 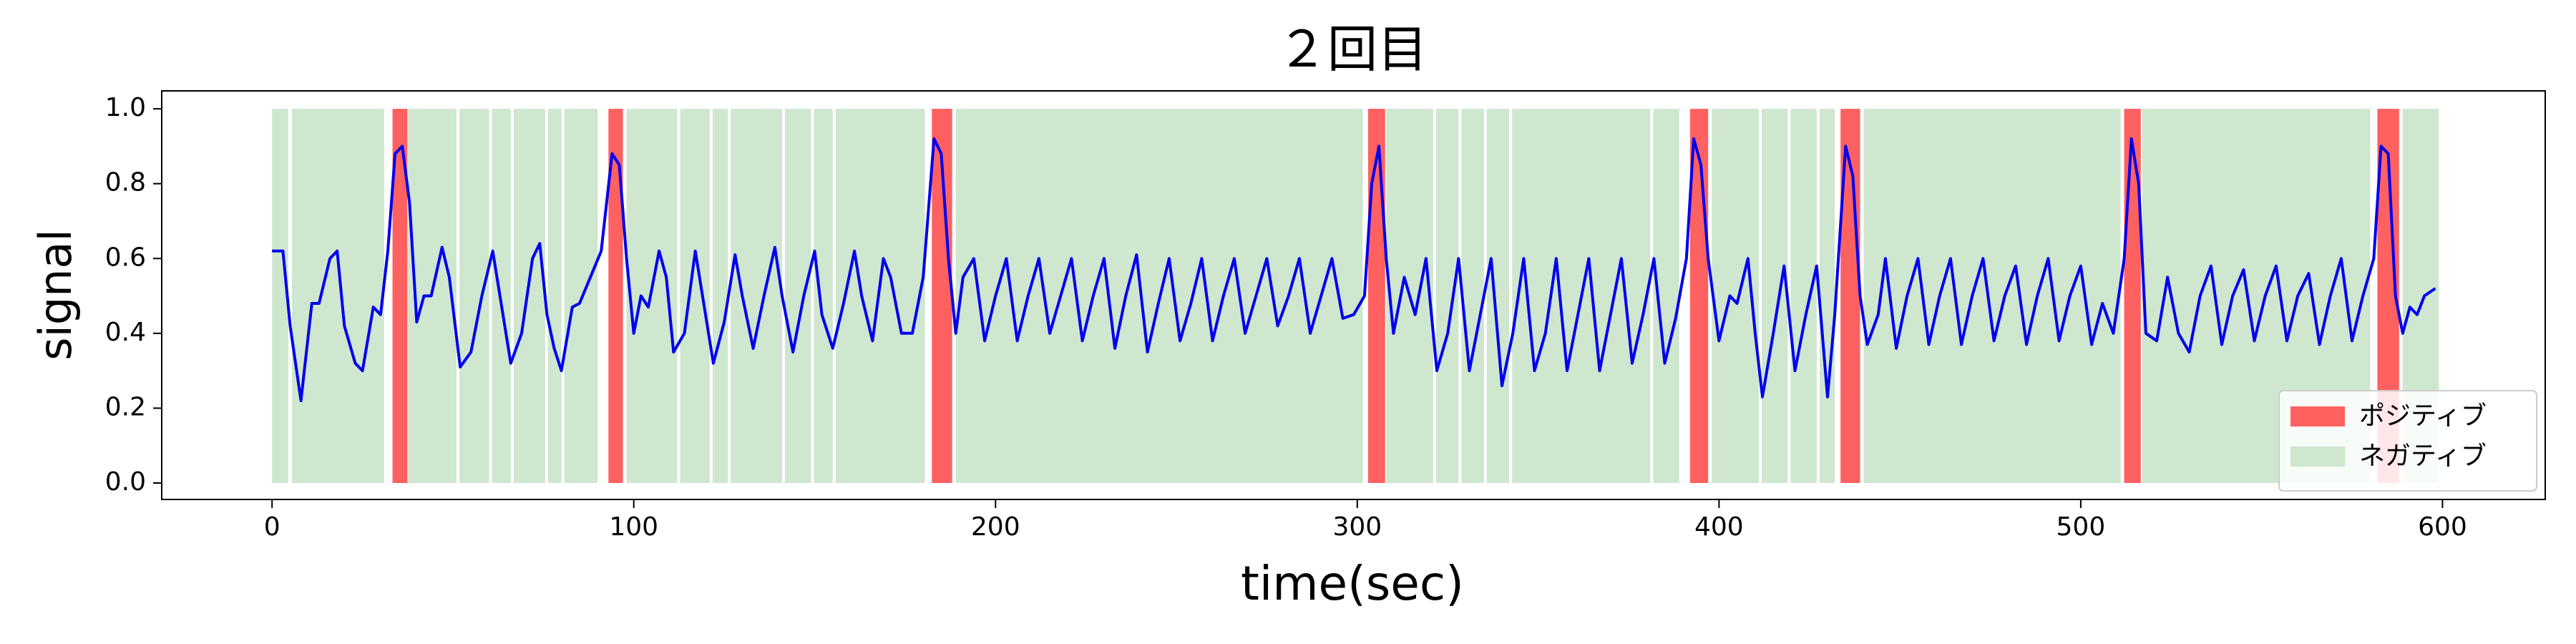 What do you see at coordinates (125, 407) in the screenshot?
I see `y-tick-label: 0.2` at bounding box center [125, 407].